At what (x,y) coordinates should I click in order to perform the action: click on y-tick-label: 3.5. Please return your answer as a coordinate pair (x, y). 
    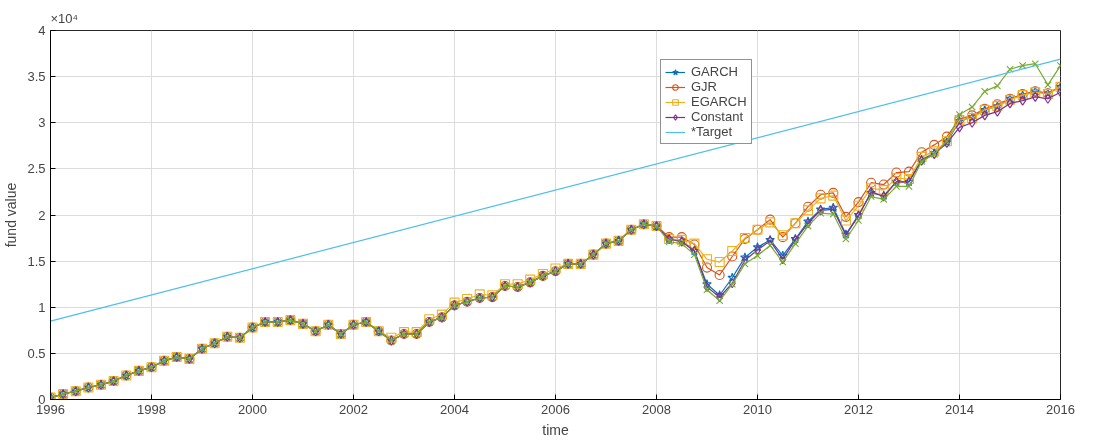
    Looking at the image, I should click on (36, 77).